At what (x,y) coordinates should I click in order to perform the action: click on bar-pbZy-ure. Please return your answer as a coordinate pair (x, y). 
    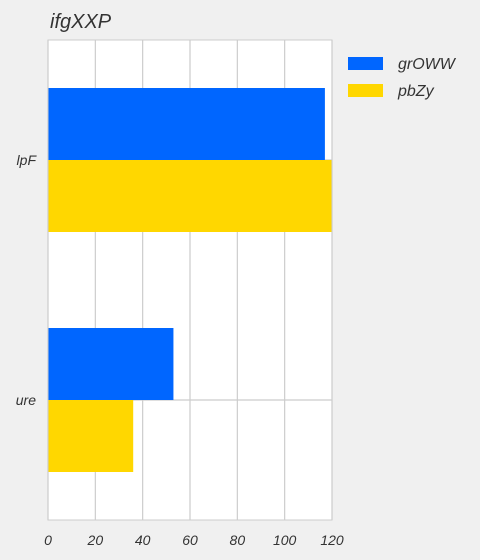
    Looking at the image, I should click on (91, 436).